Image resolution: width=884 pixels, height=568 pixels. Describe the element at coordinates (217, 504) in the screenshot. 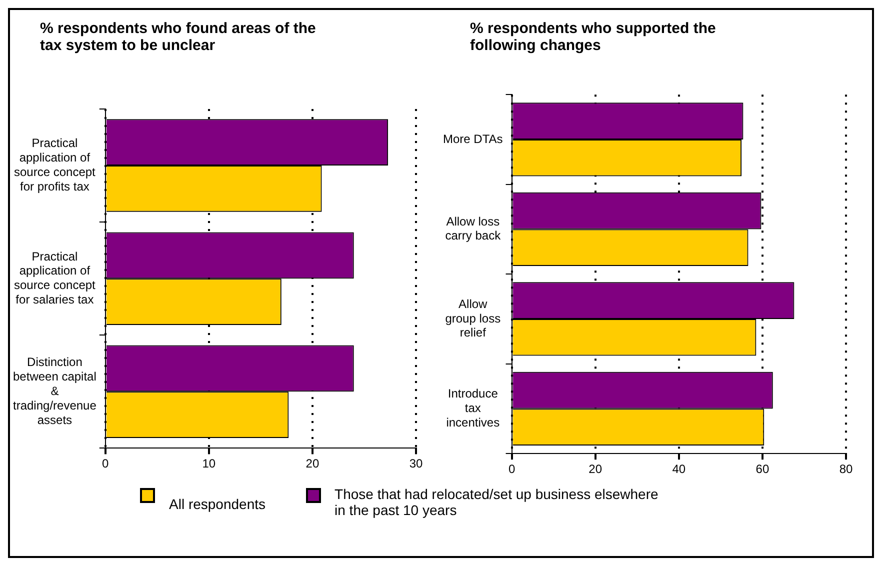

I see `legend-label: All respondents` at that location.